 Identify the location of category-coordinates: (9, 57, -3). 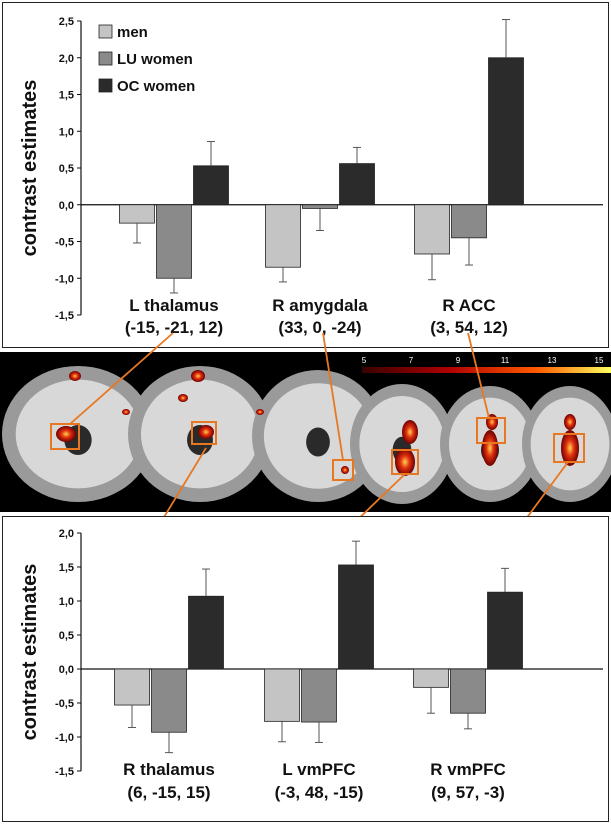
(468, 792).